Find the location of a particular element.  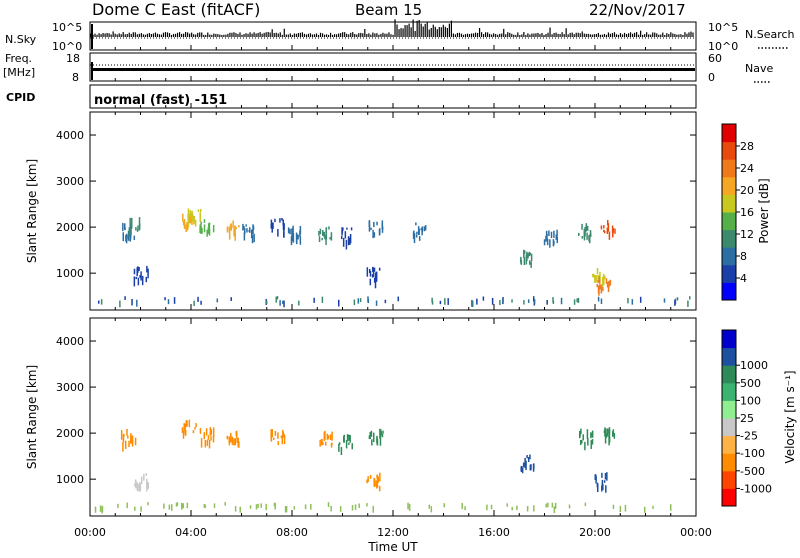

cpid-strip-frame is located at coordinates (393, 96).